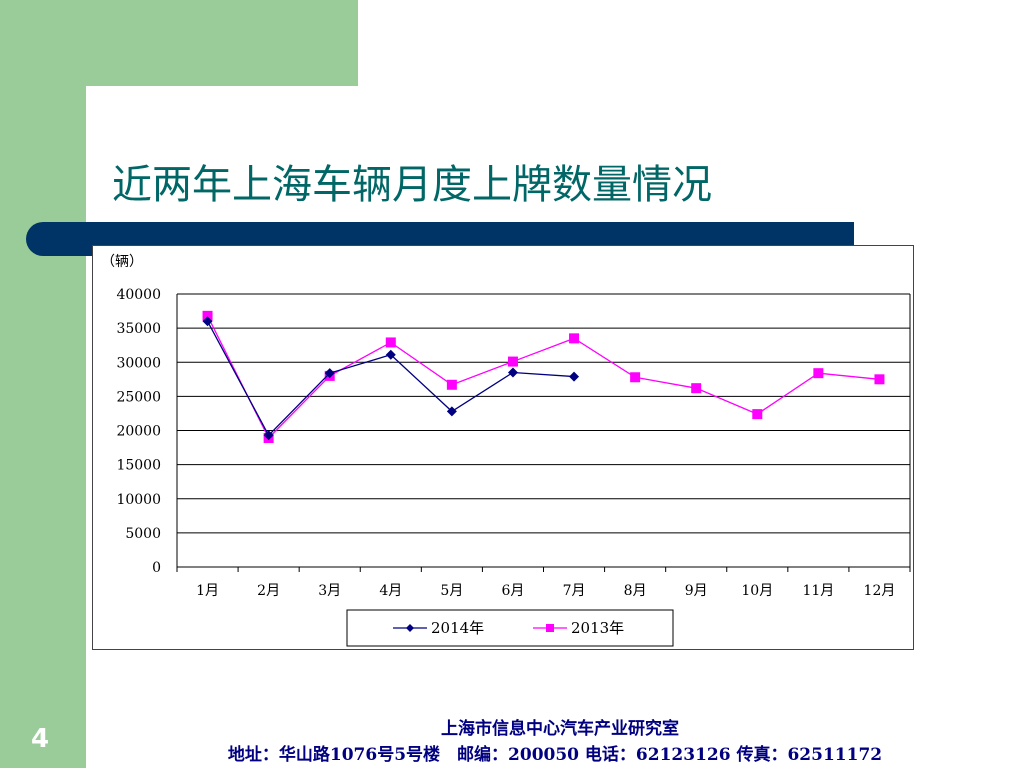 Image resolution: width=1024 pixels, height=768 pixels. What do you see at coordinates (268, 591) in the screenshot?
I see `x-tick-label: 2月` at bounding box center [268, 591].